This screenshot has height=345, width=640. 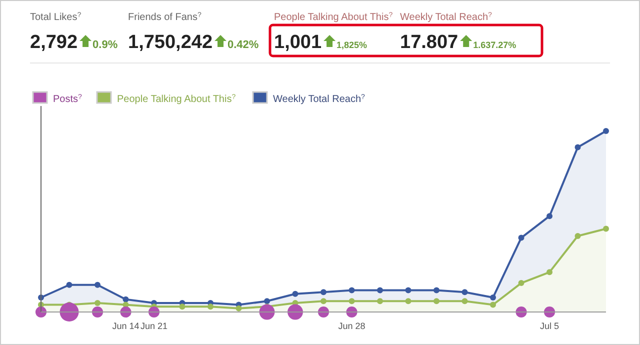 I want to click on text: 1.637.27%, so click(x=494, y=45).